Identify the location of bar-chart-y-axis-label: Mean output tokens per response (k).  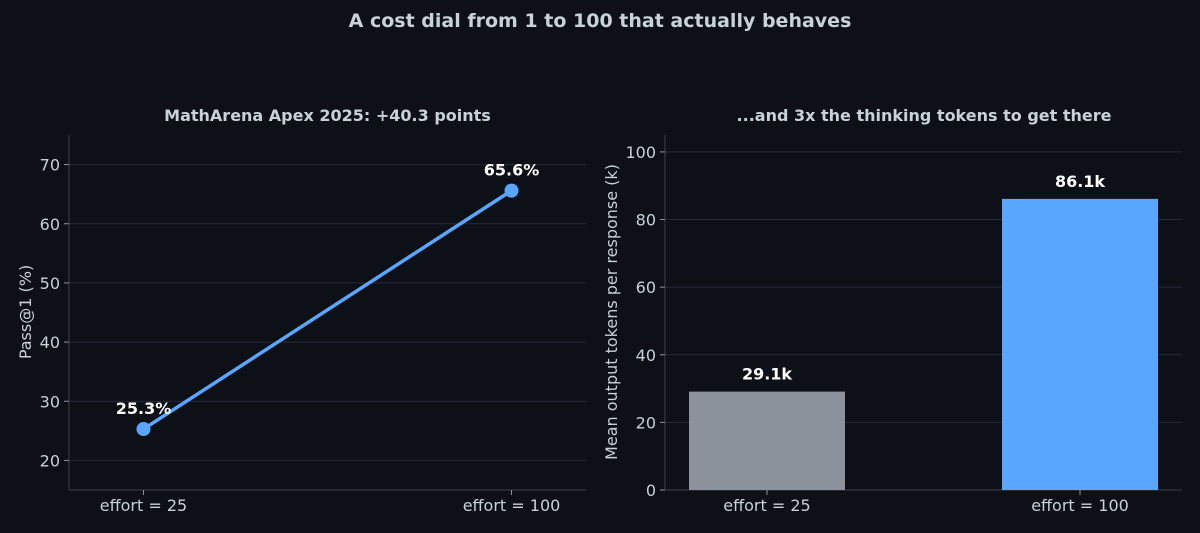
(611, 312).